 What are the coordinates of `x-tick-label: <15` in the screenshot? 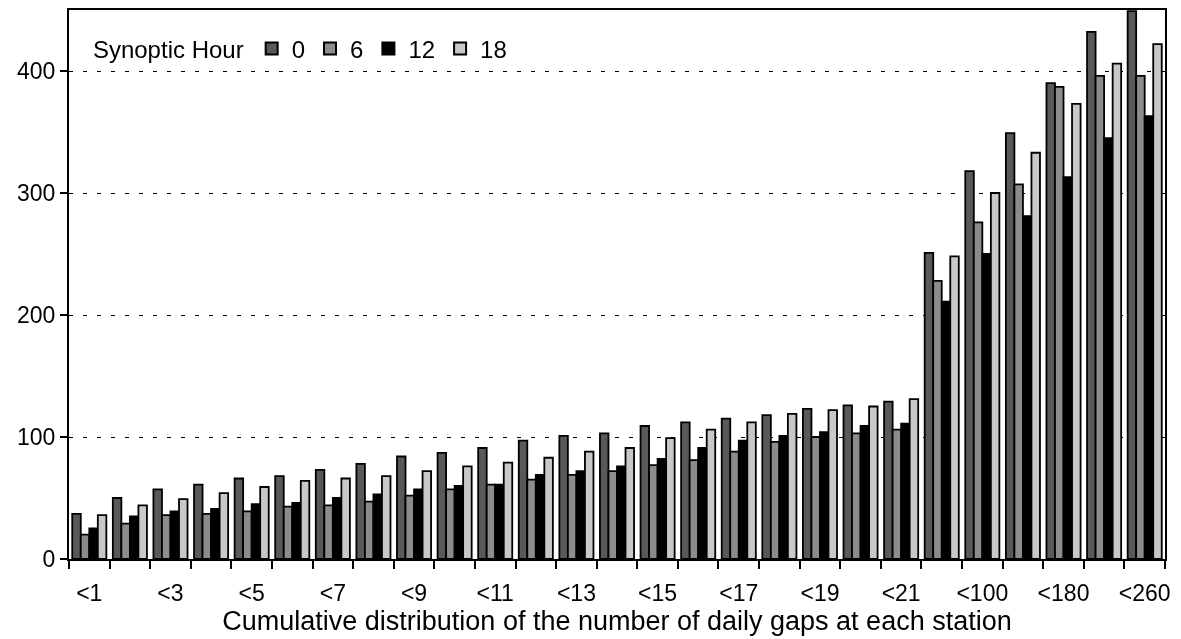 It's located at (658, 592).